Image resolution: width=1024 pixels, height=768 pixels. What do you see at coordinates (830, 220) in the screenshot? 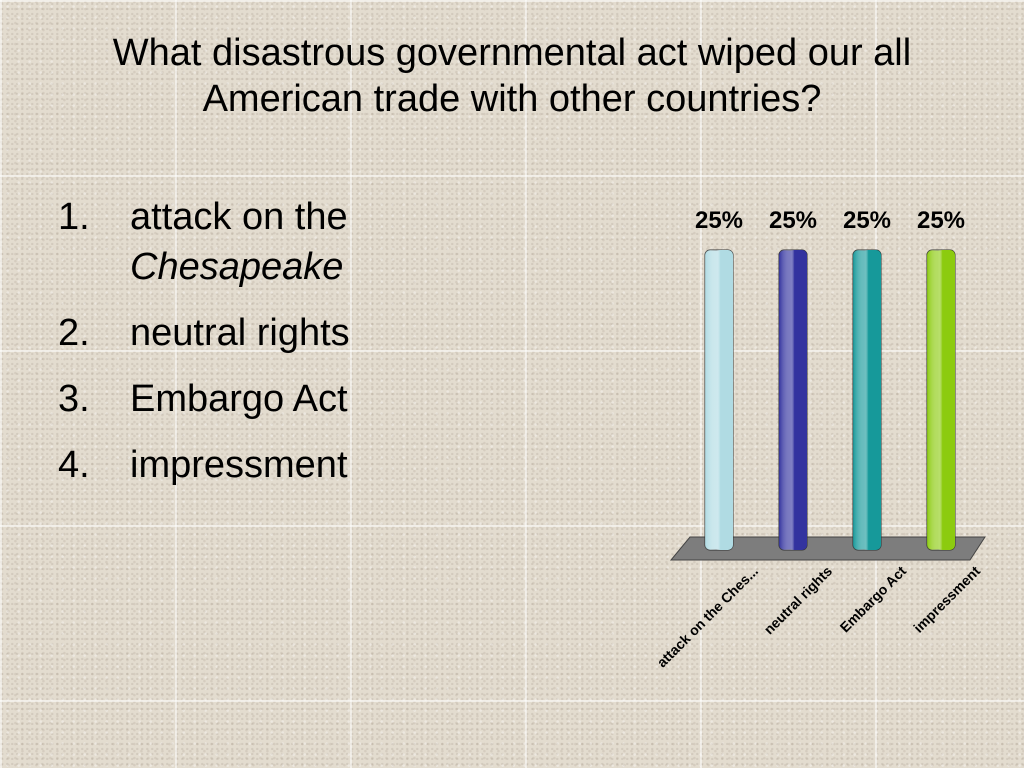
I see `chart-value-labels: 25% 25% 25% 25%` at bounding box center [830, 220].